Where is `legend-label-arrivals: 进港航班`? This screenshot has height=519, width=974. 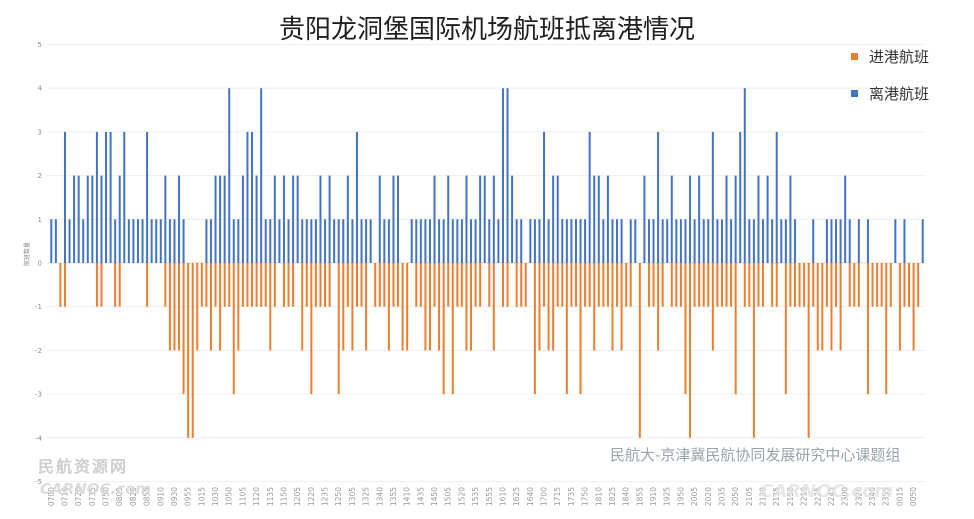
legend-label-arrivals: 进港航班 is located at coordinates (899, 57).